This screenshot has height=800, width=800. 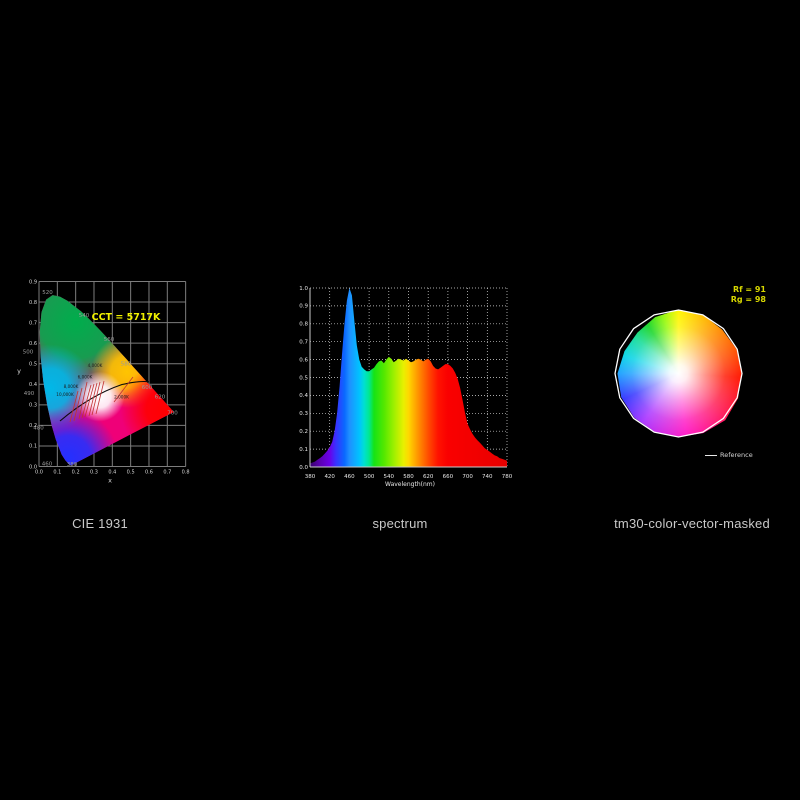 I want to click on cie-y-axis-title: y, so click(x=19, y=371).